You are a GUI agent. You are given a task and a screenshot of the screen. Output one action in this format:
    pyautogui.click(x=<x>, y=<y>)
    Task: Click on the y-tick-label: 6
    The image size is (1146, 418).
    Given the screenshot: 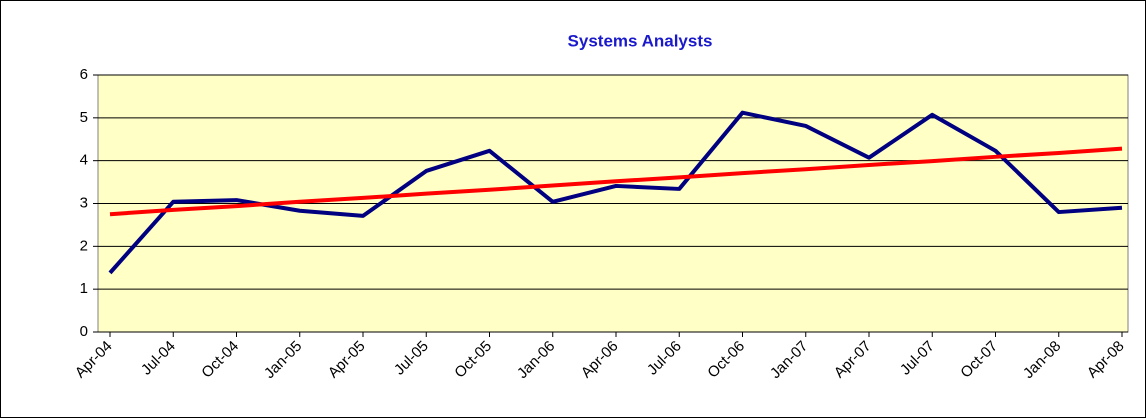 What is the action you would take?
    pyautogui.click(x=84, y=74)
    